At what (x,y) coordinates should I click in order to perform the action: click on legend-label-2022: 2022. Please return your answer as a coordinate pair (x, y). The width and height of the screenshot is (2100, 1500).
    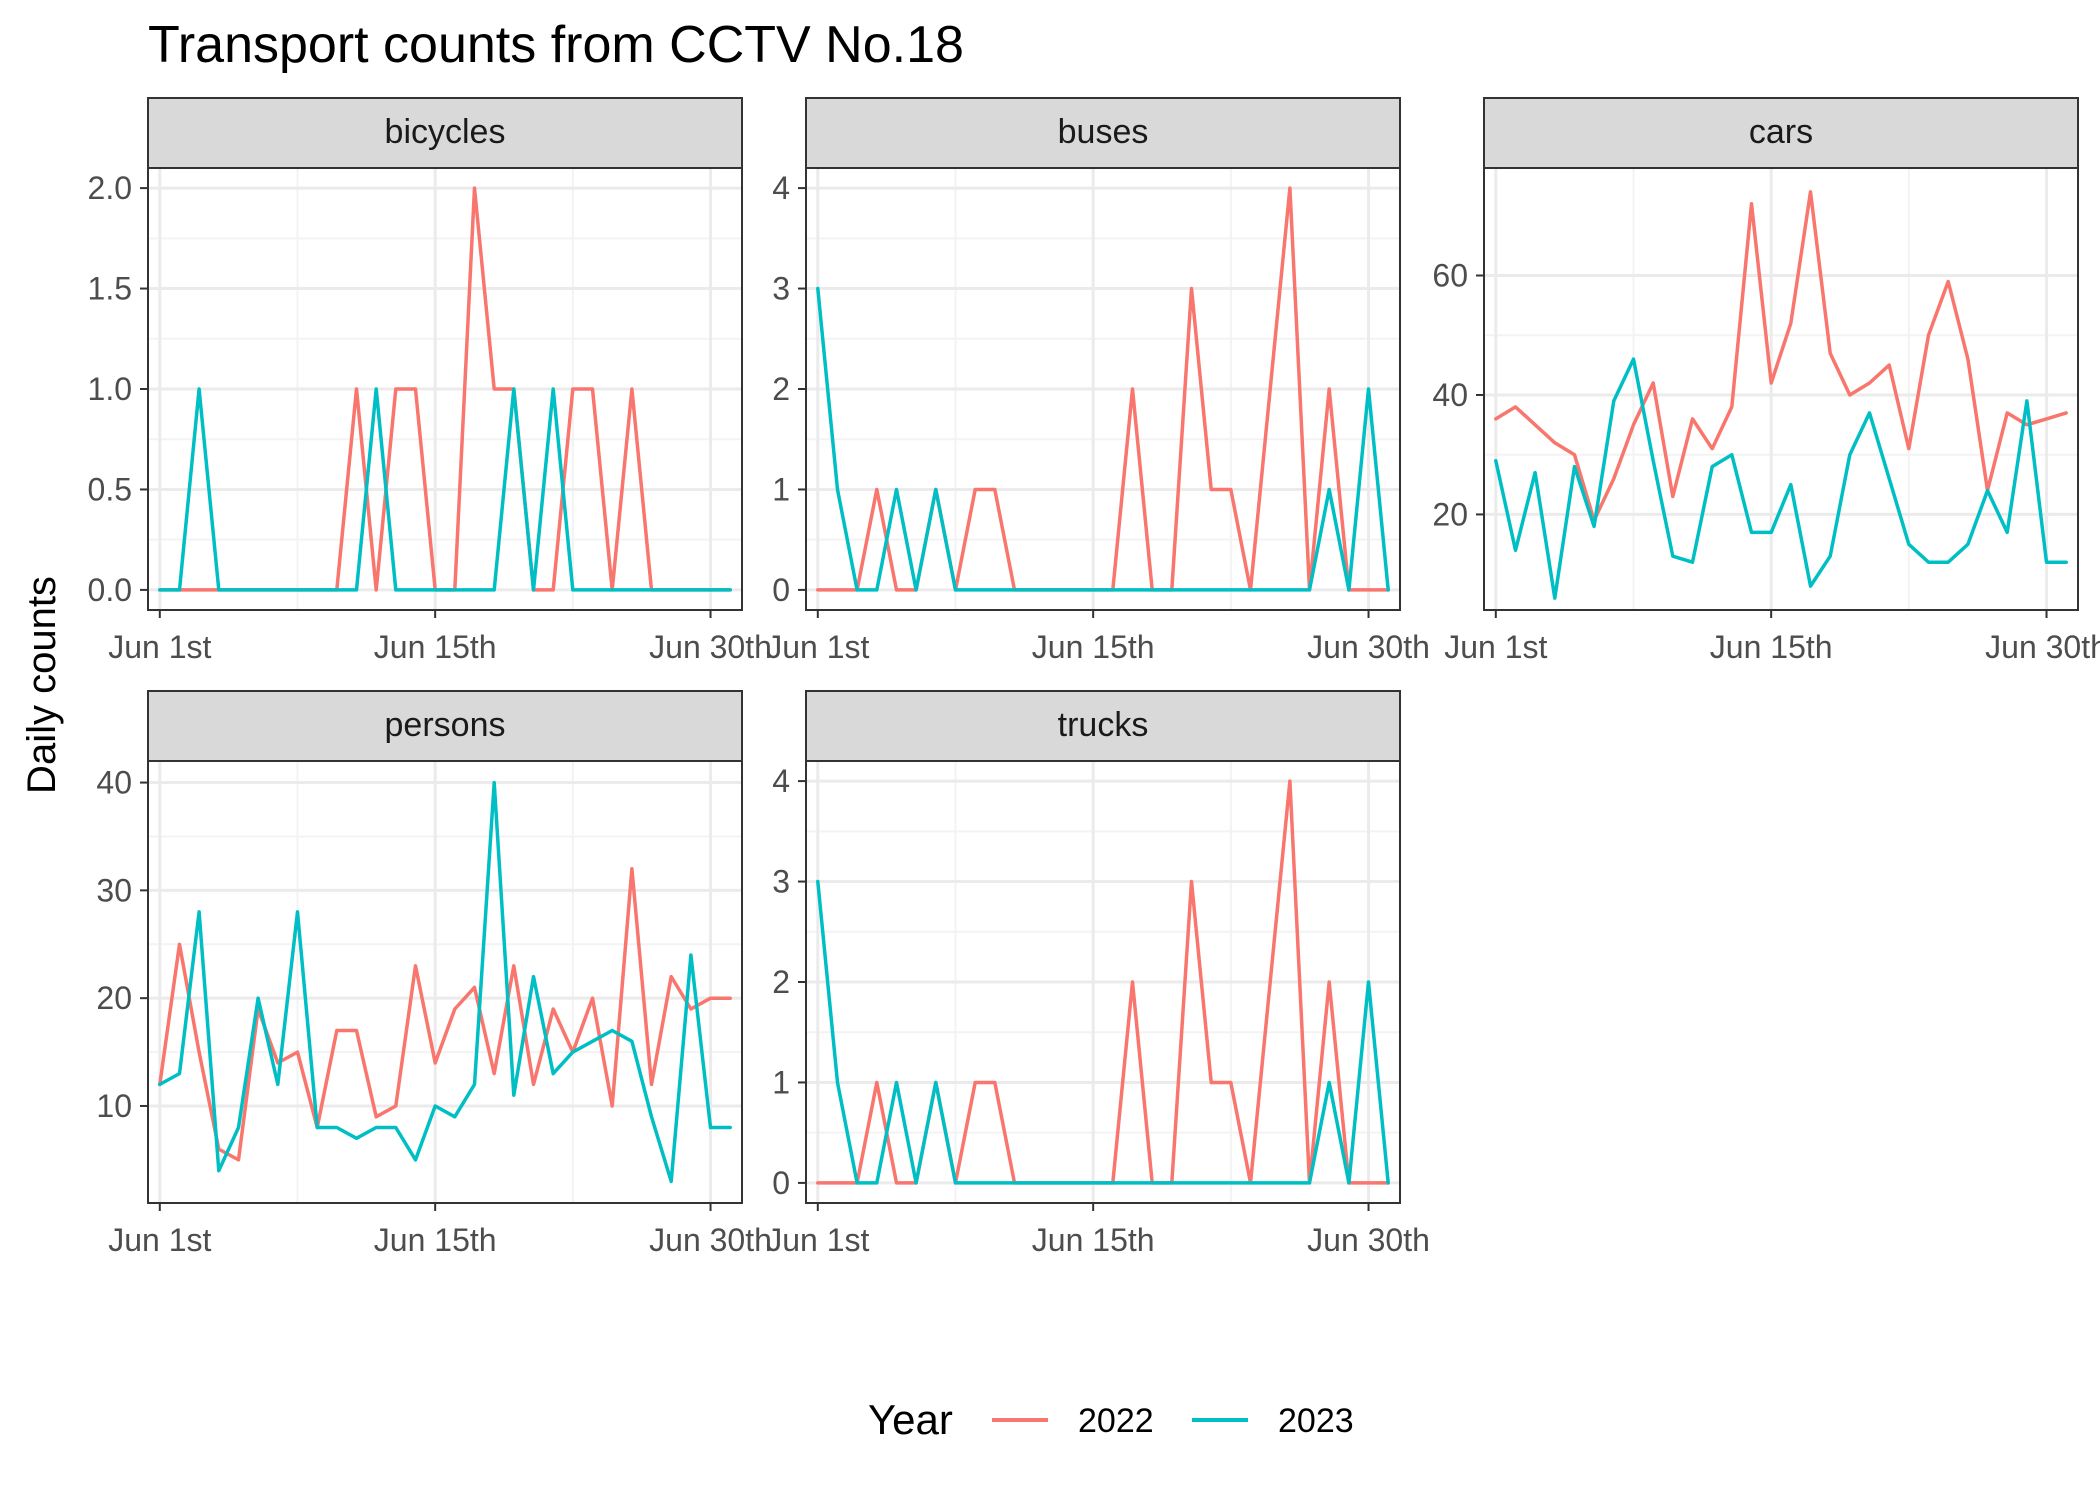
    Looking at the image, I should click on (1116, 1421).